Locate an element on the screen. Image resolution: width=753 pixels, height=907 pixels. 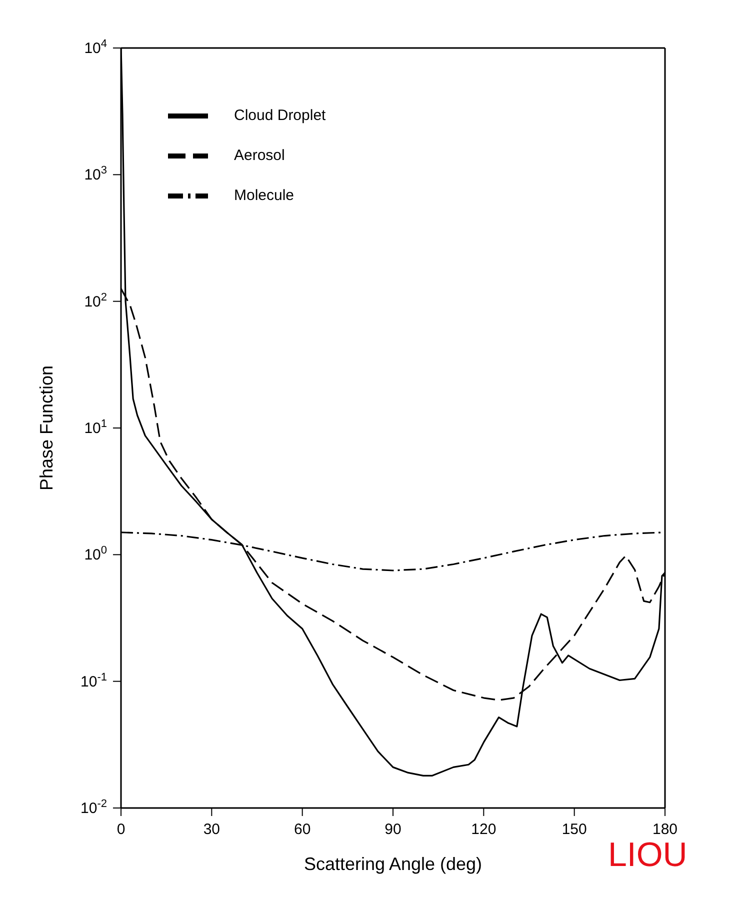
text: LIOU is located at coordinates (648, 855).